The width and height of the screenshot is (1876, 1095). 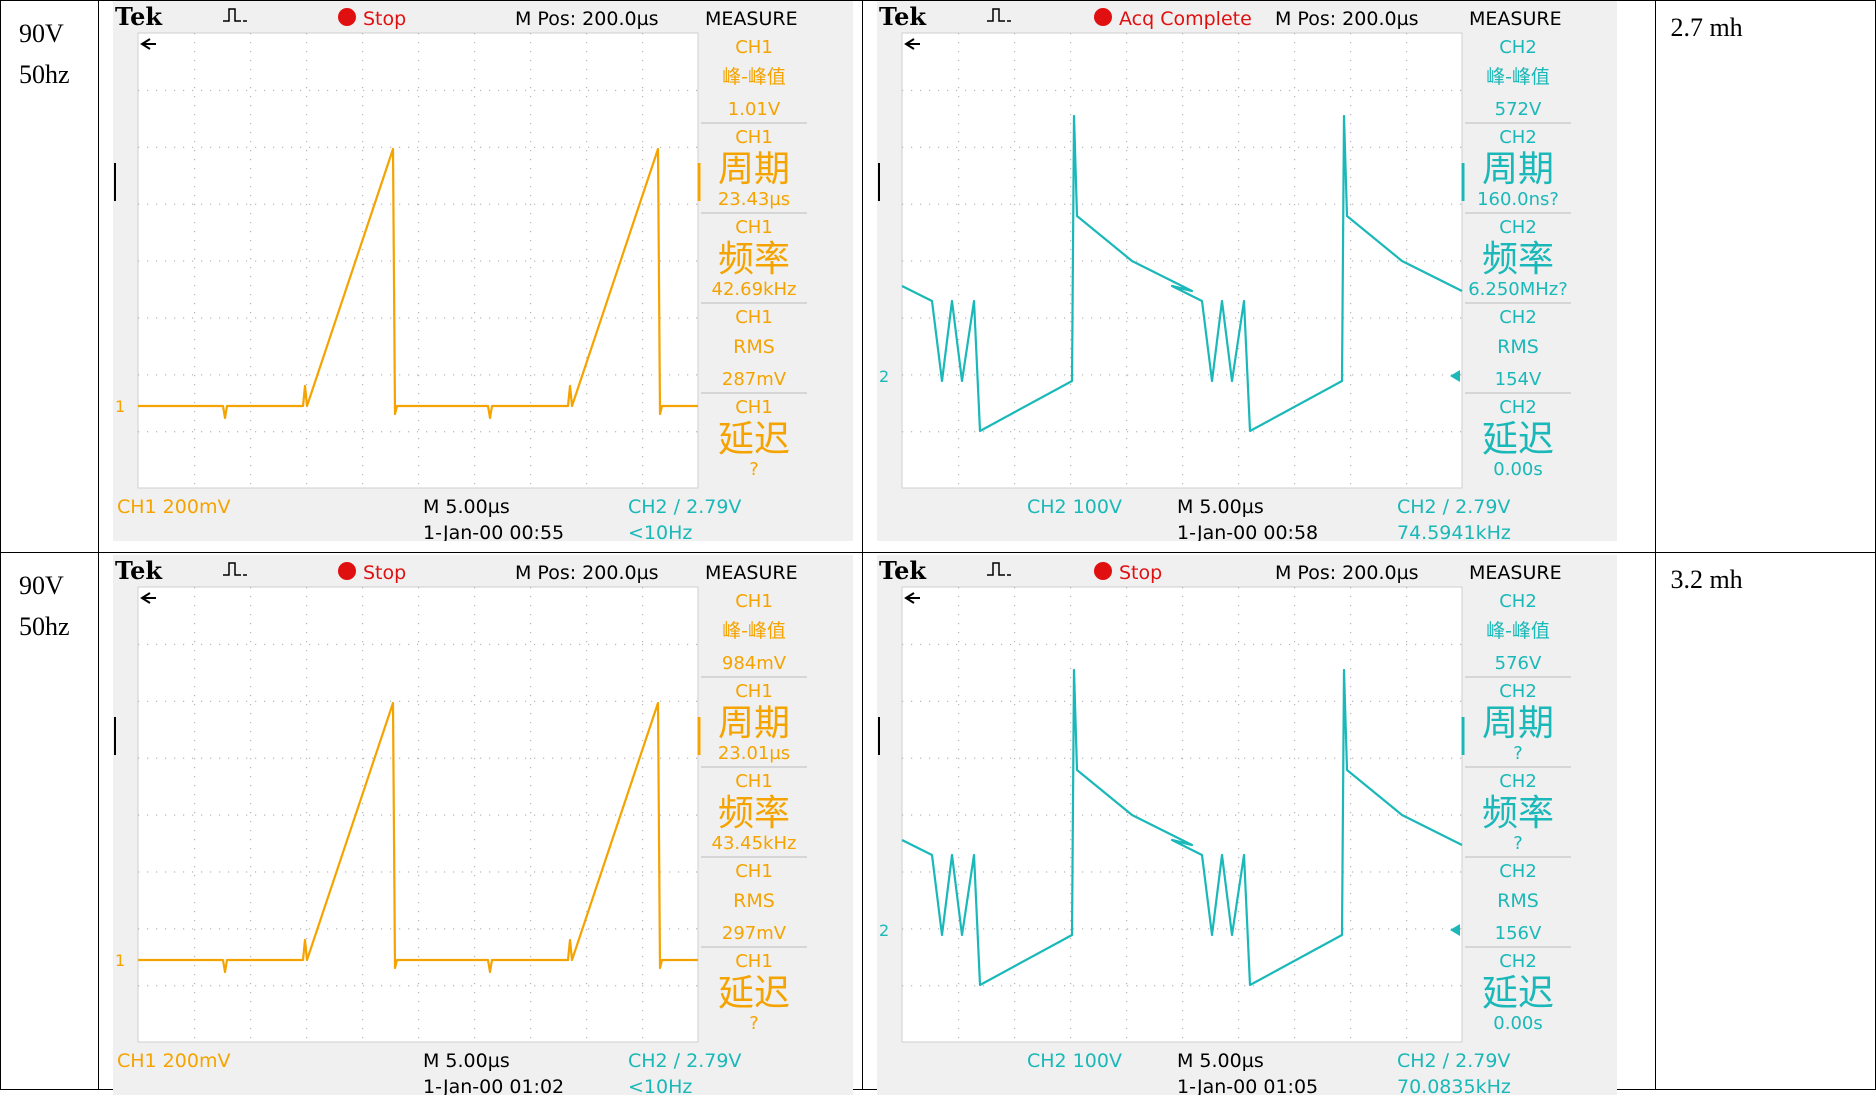 I want to click on measure-value: 984mV, so click(x=754, y=663).